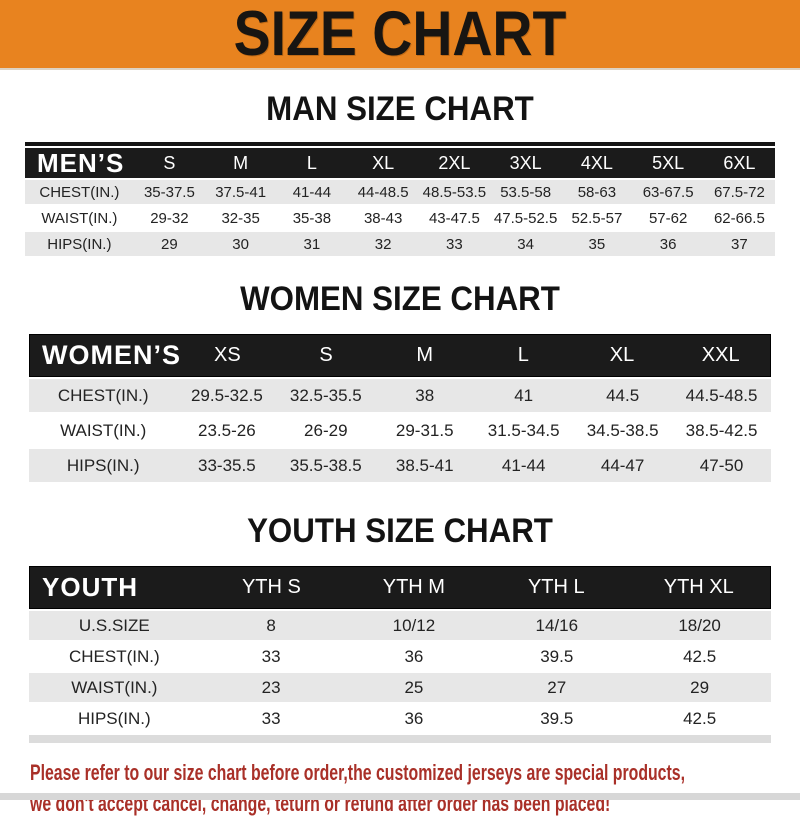 The width and height of the screenshot is (800, 819). What do you see at coordinates (739, 192) in the screenshot?
I see `size-value-cell: 67.5-72` at bounding box center [739, 192].